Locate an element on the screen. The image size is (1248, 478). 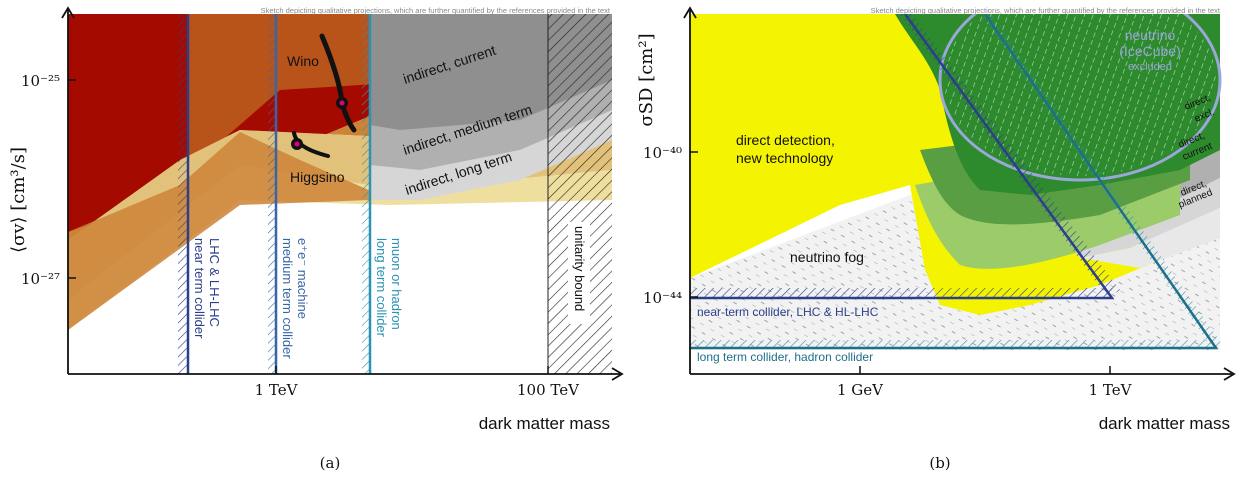
b-long-collider-hatch is located at coordinates (953, 344).